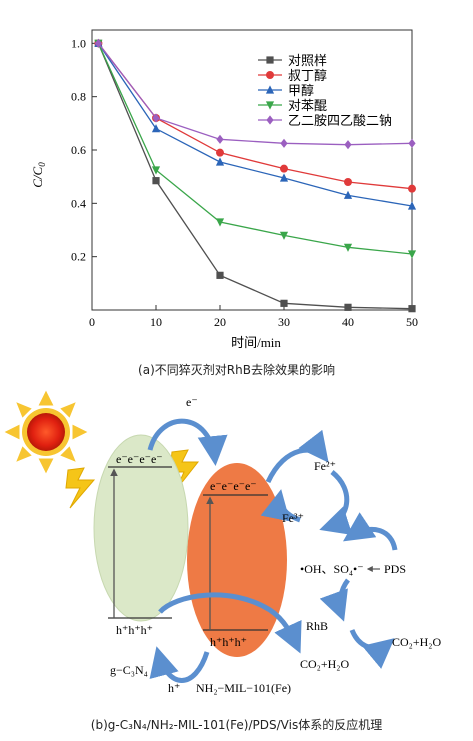  I want to click on x-tick-label: 30, so click(284, 322).